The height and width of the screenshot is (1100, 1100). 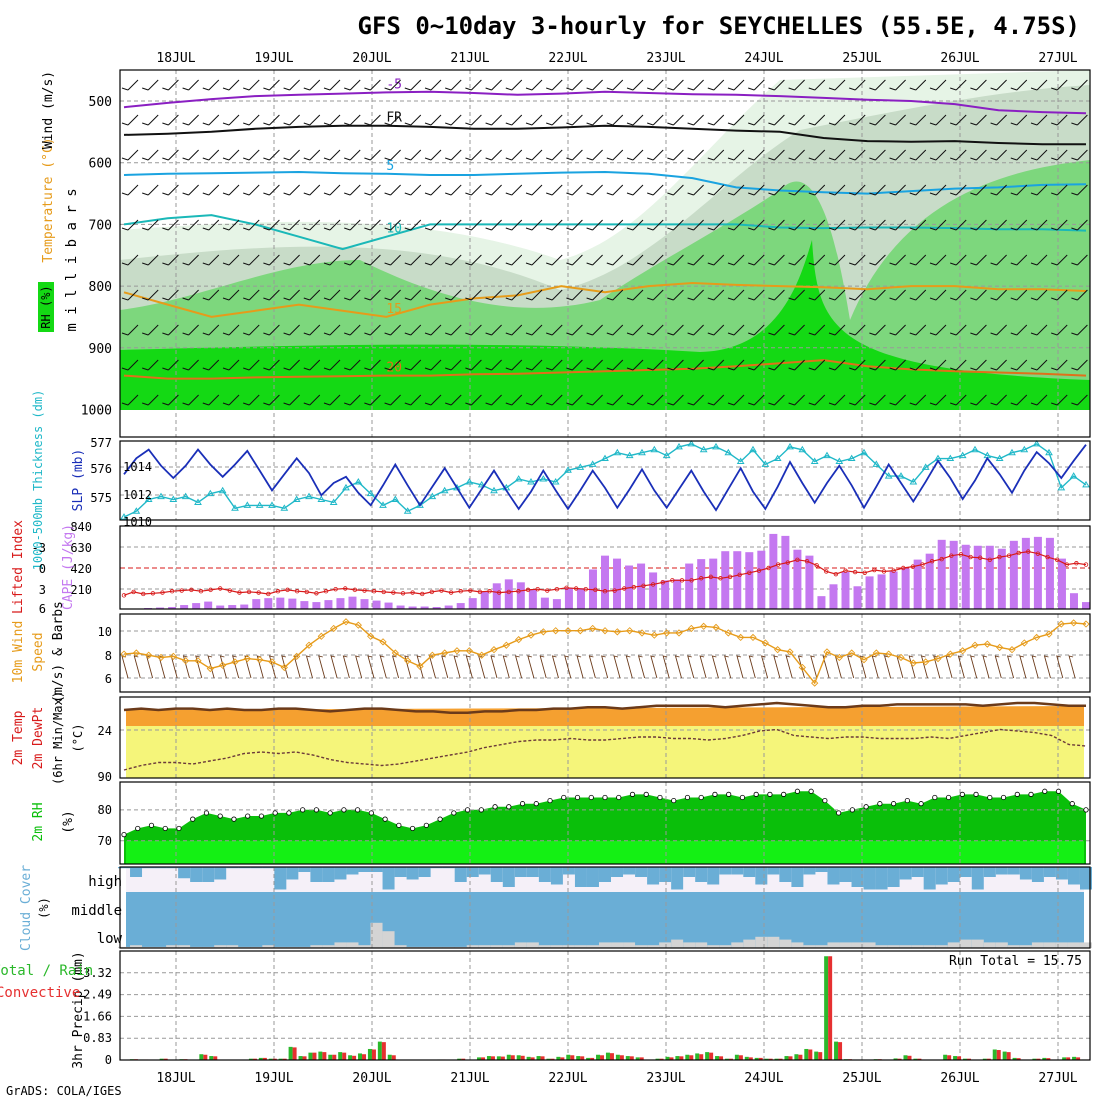 What do you see at coordinates (567, 1078) in the screenshot?
I see `date-label-bottom: 22JUL` at bounding box center [567, 1078].